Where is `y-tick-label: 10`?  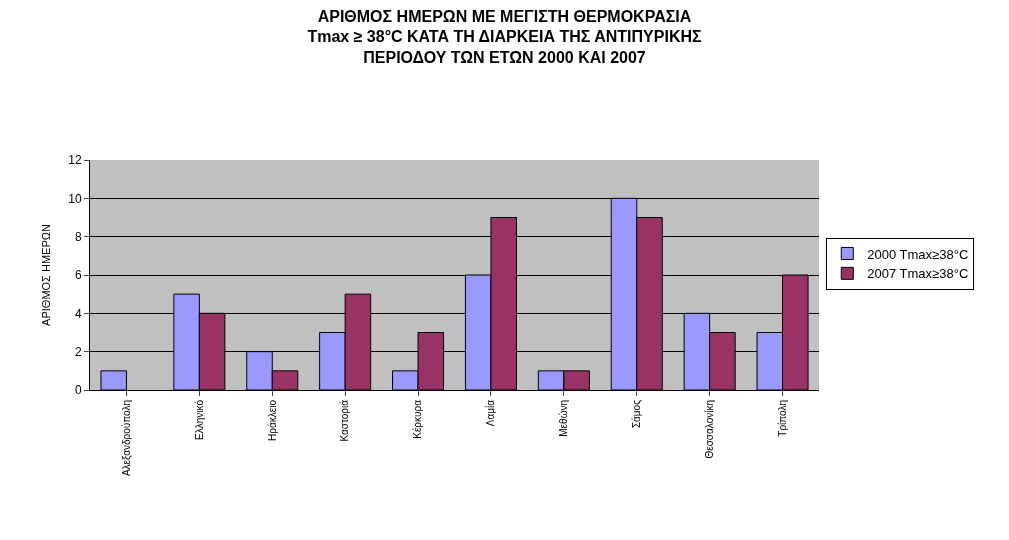 y-tick-label: 10 is located at coordinates (75, 198).